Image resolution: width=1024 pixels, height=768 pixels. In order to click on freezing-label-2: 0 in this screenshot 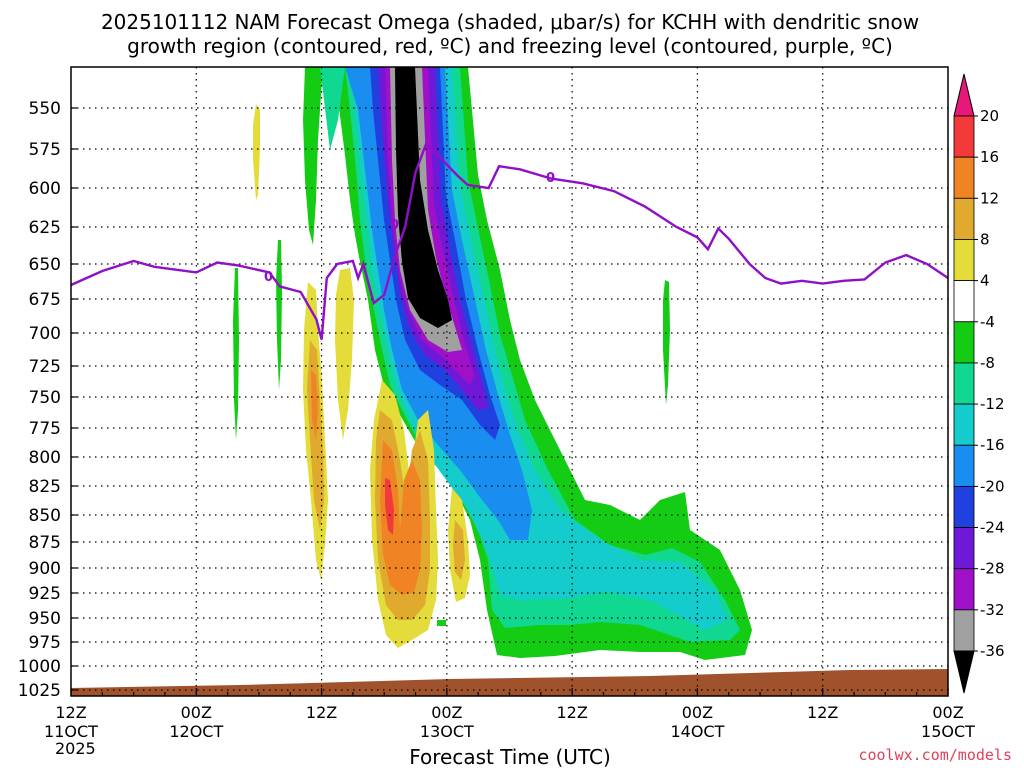, I will do `click(550, 178)`.